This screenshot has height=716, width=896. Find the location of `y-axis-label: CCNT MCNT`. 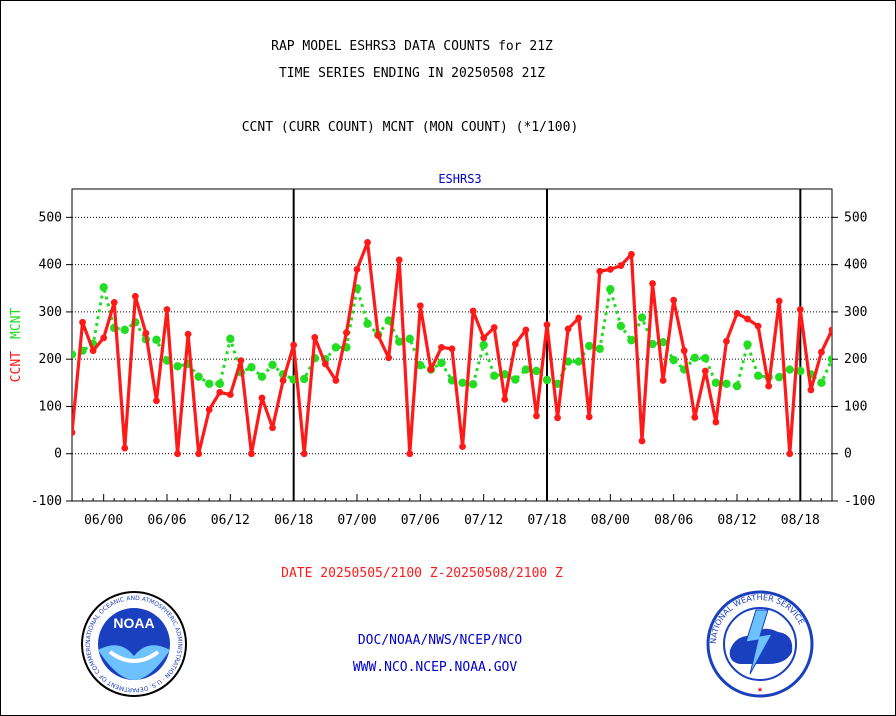

y-axis-label: CCNT MCNT is located at coordinates (16, 345).